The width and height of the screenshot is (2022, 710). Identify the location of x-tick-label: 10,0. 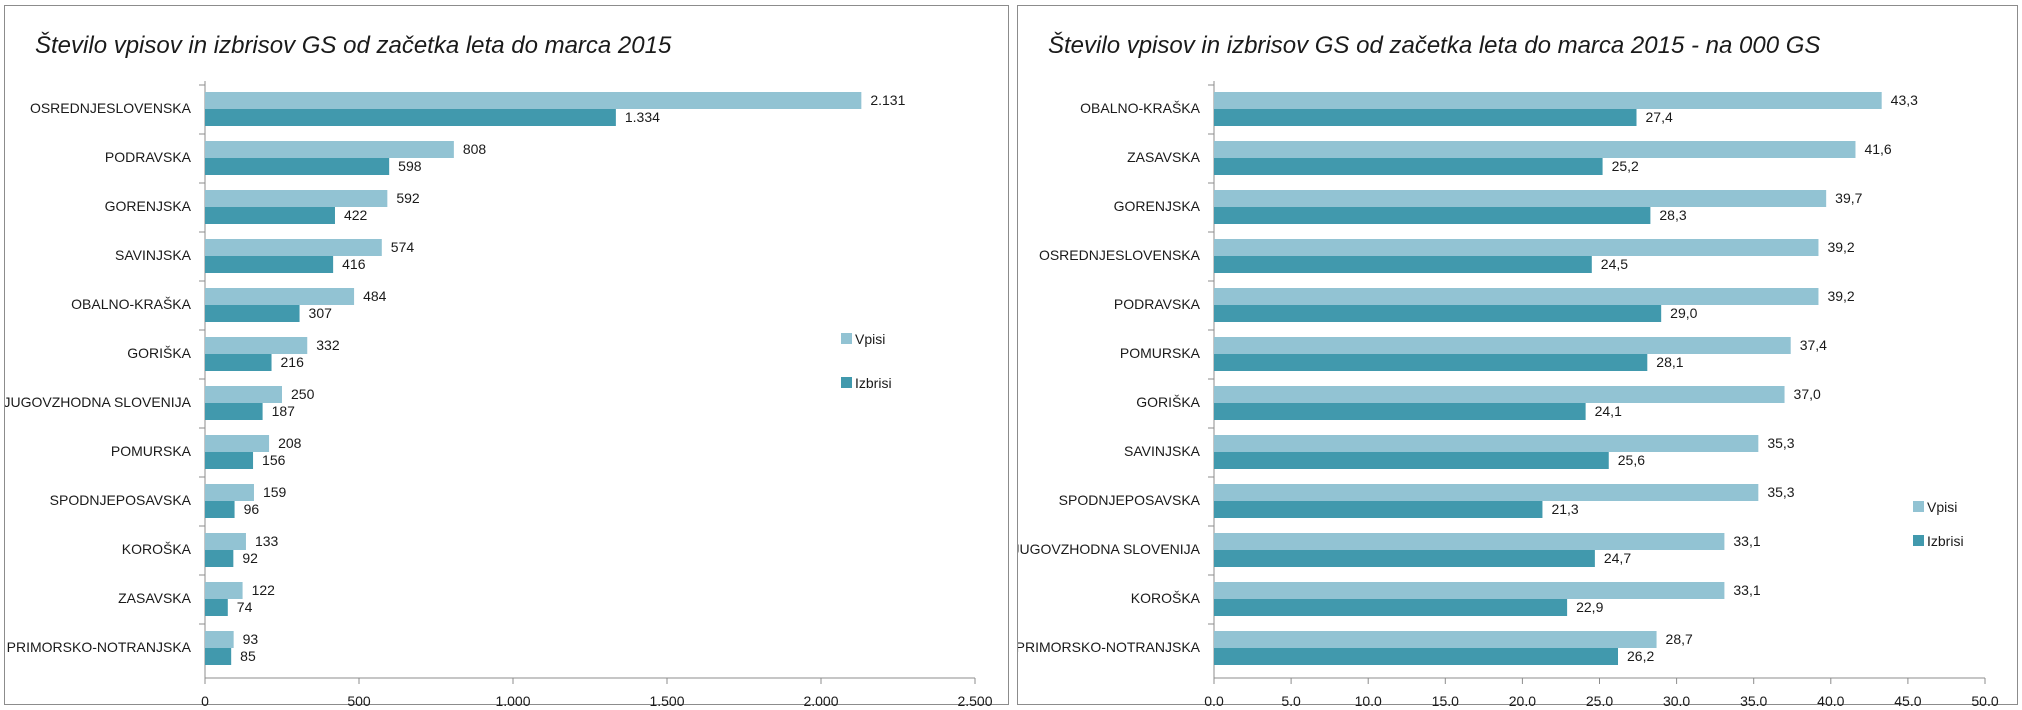
(1368, 699).